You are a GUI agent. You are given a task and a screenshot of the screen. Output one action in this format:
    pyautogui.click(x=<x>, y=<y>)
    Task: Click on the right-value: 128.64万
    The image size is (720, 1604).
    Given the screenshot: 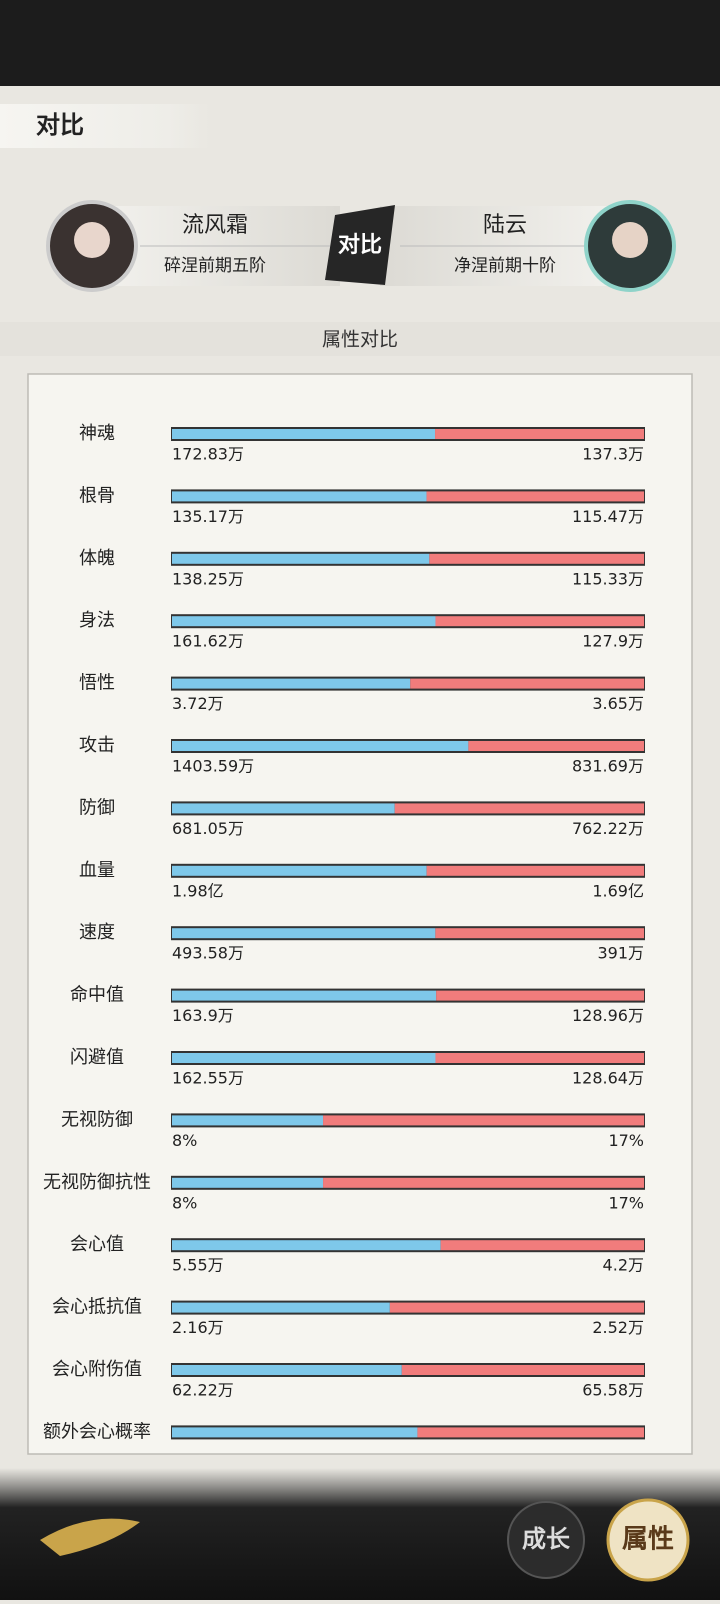 What is the action you would take?
    pyautogui.click(x=608, y=1078)
    